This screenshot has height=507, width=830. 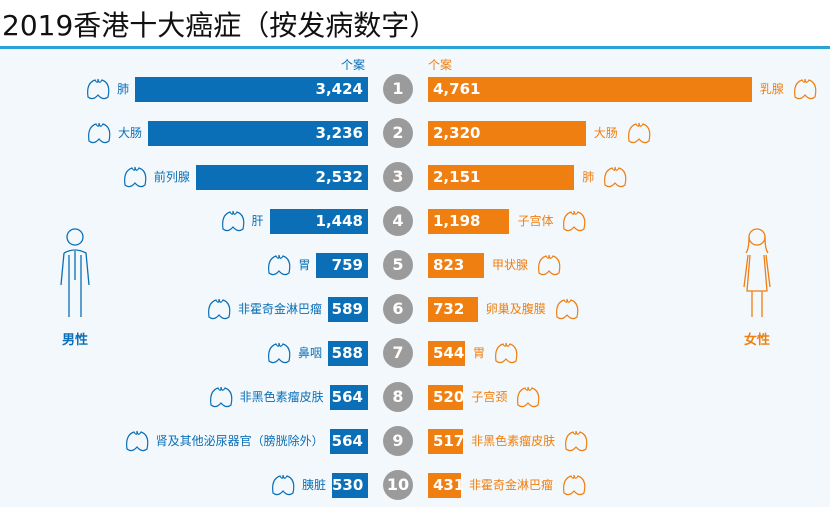 What do you see at coordinates (281, 177) in the screenshot?
I see `male-bar: 2,532` at bounding box center [281, 177].